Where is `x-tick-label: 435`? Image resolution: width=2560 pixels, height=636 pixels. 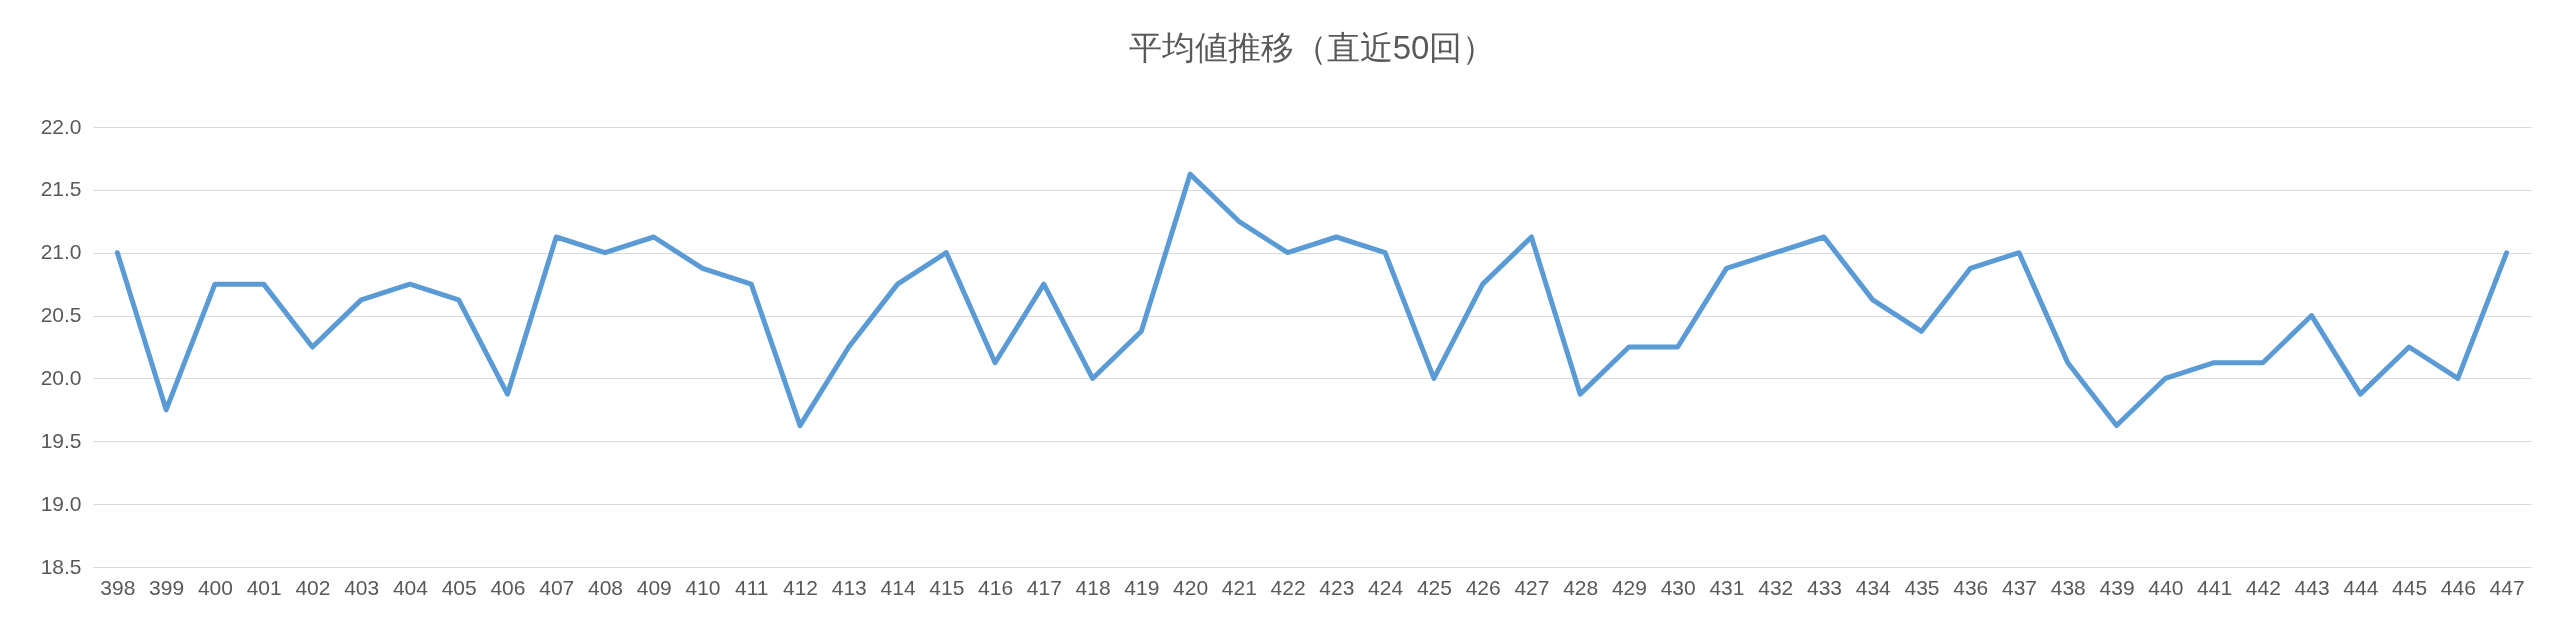
x-tick-label: 435 is located at coordinates (1922, 587).